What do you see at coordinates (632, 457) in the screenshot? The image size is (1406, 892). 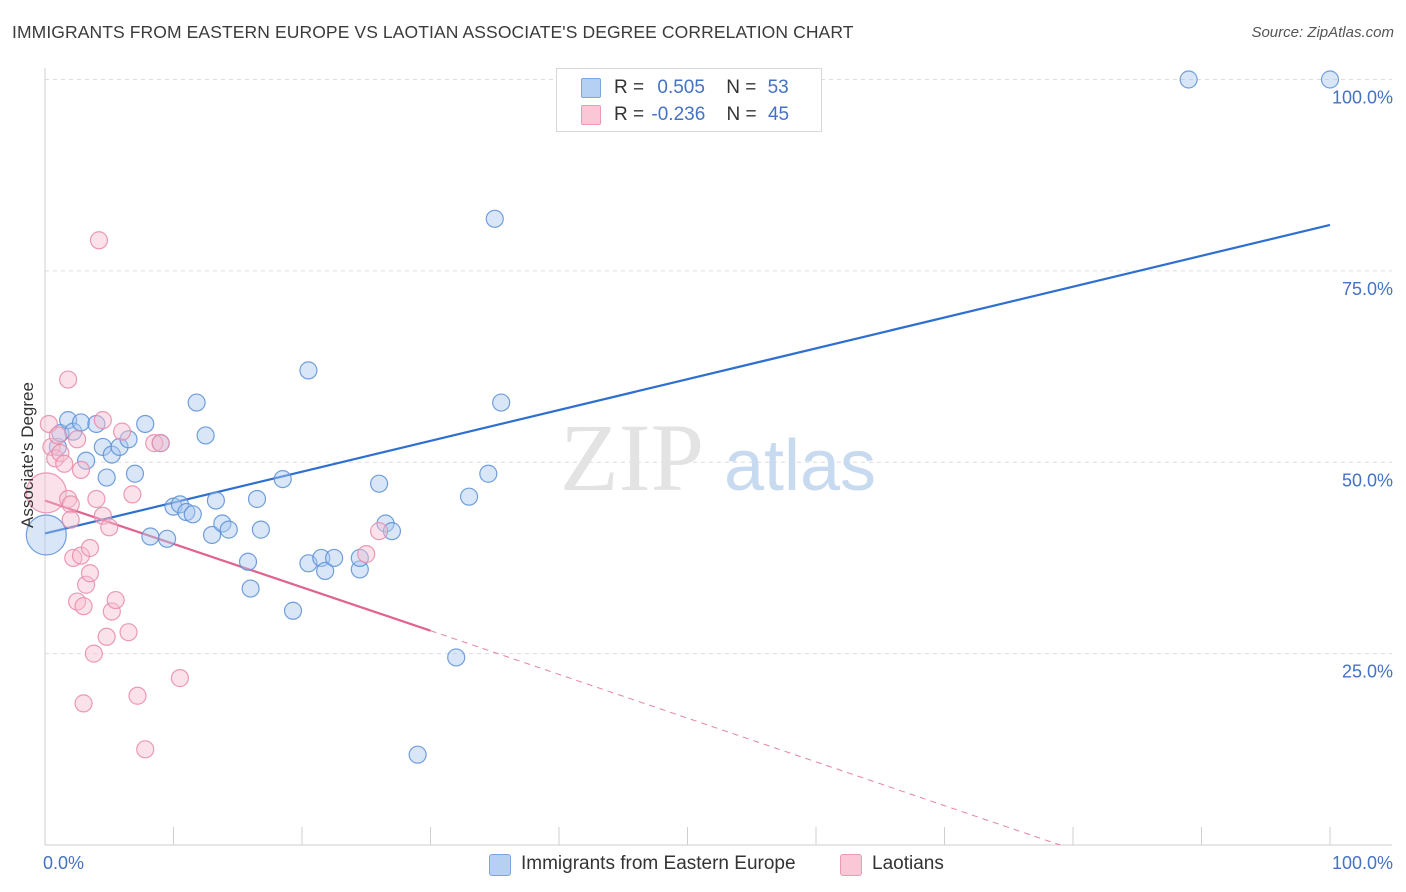 I see `watermark-zip: ZIP` at bounding box center [632, 457].